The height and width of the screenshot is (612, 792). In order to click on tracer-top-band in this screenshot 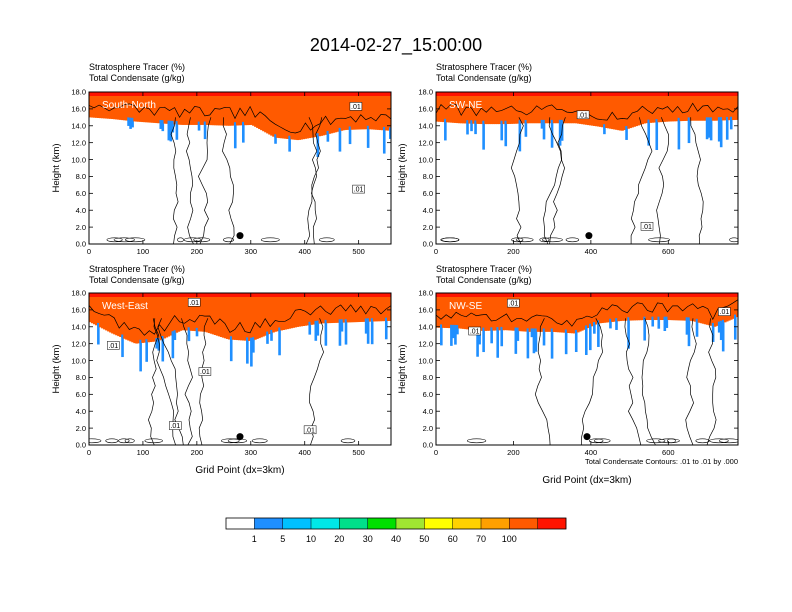, I will do `click(240, 295)`.